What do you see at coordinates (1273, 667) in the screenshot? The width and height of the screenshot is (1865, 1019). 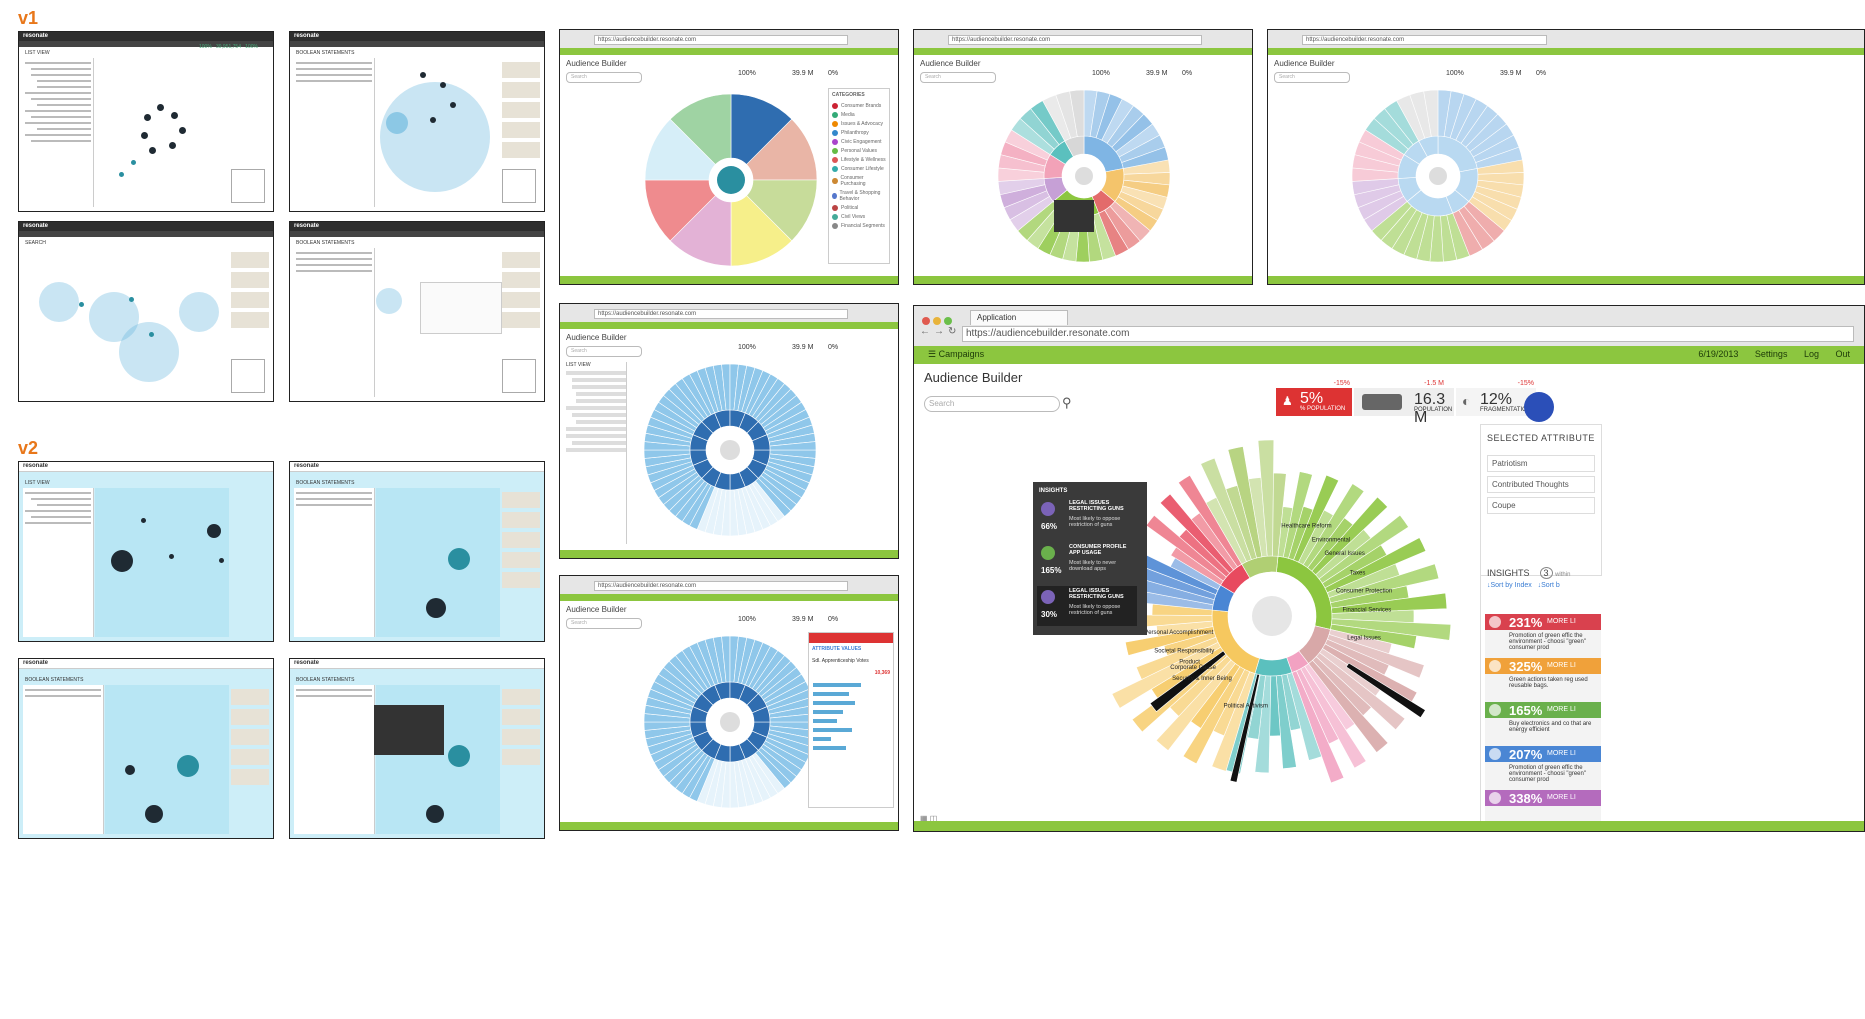 I see `sunburst-category` at bounding box center [1273, 667].